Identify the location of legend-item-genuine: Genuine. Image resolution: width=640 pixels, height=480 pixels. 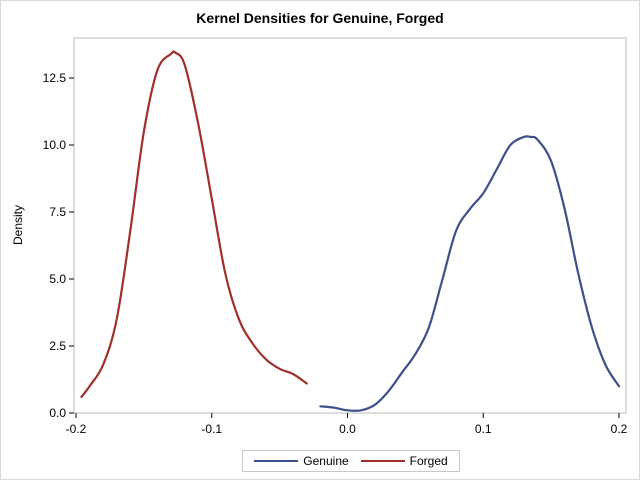
(301, 461).